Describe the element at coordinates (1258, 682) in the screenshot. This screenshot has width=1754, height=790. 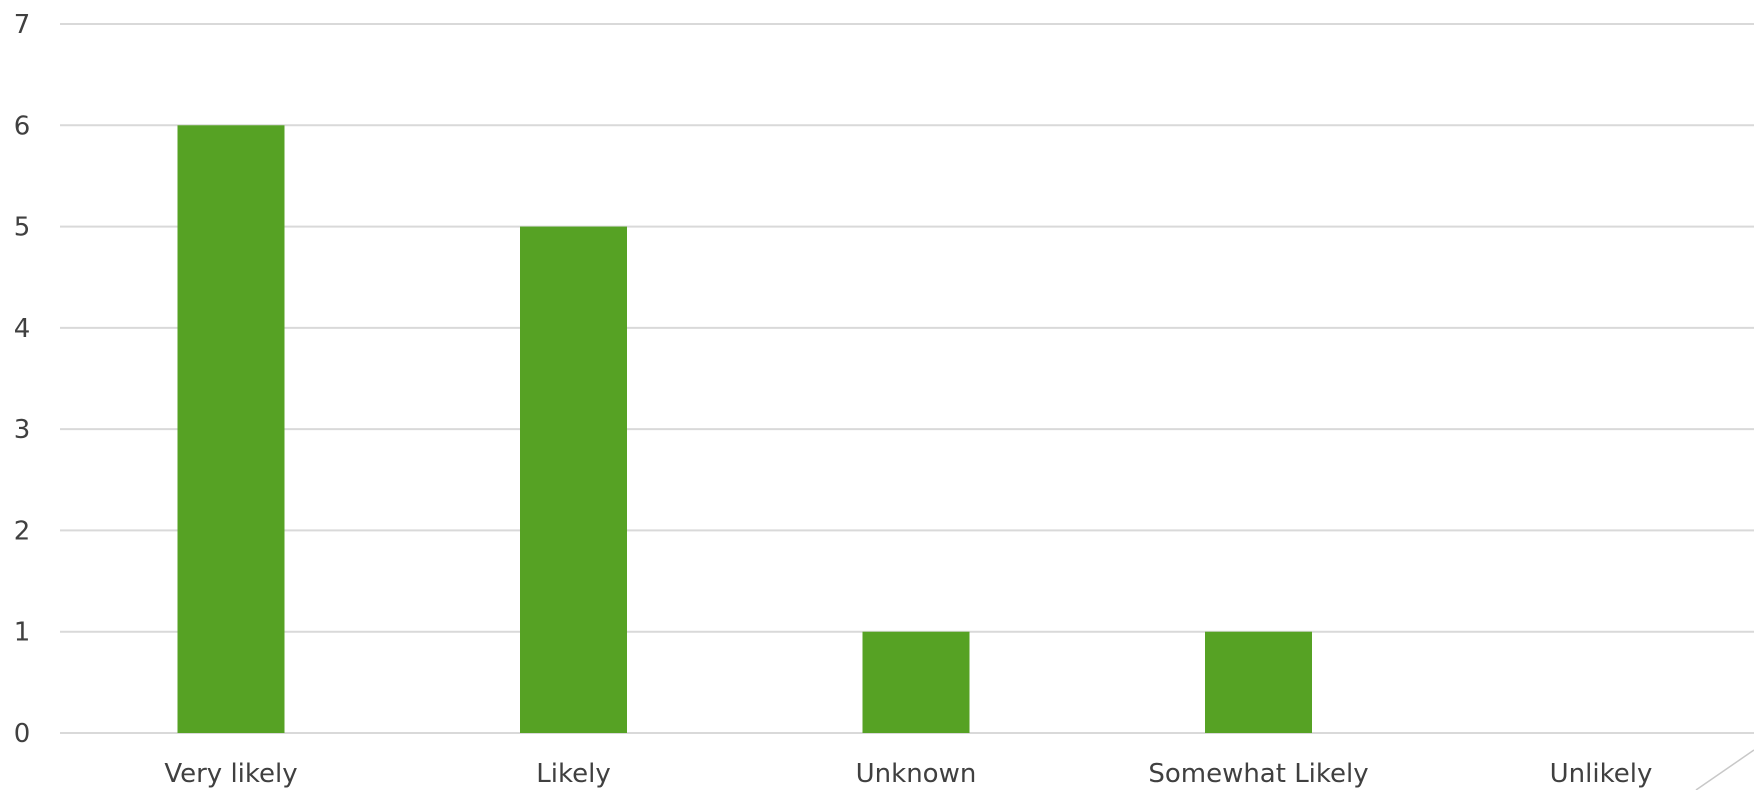
I see `bar-somewhat-likely` at that location.